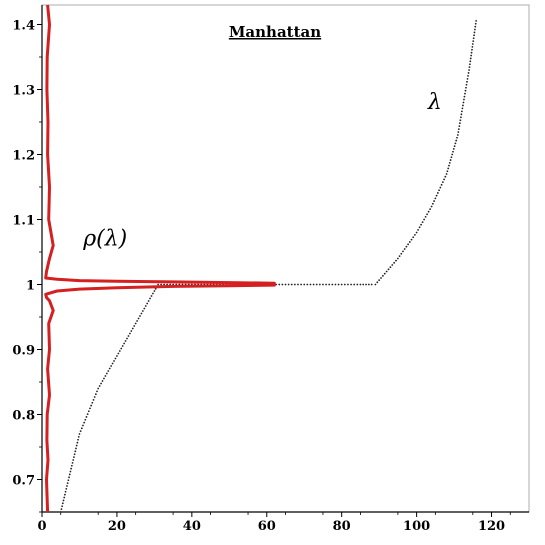  Describe the element at coordinates (23, 26) in the screenshot. I see `y-tick-label: 1.4` at that location.